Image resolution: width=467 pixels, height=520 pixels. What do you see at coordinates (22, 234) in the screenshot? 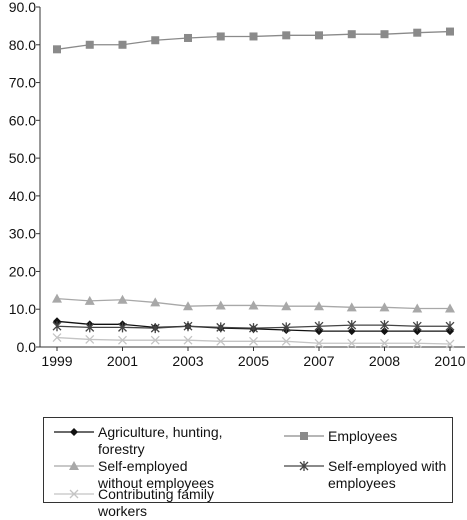
I see `y-tick-label: 30.0` at bounding box center [22, 234].